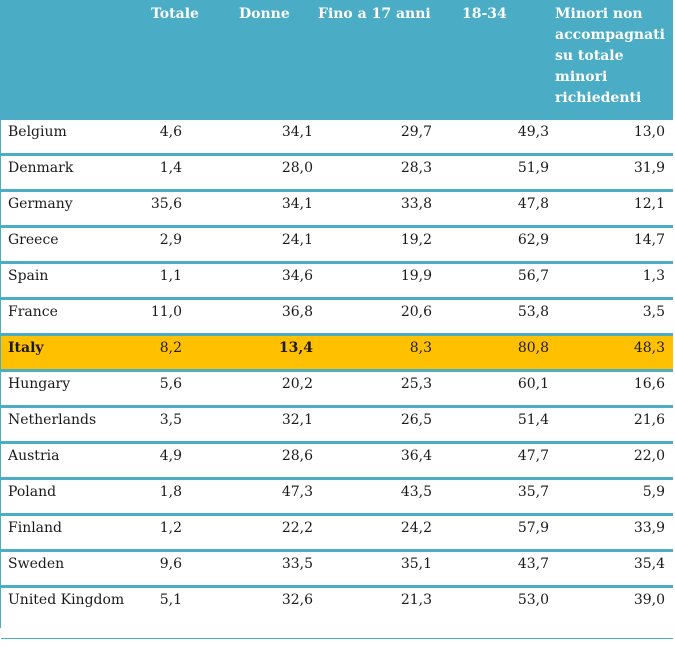 The width and height of the screenshot is (675, 664). I want to click on table-row: Poland 1,8 47,3 43,5 35,7 5,9, so click(337, 497).